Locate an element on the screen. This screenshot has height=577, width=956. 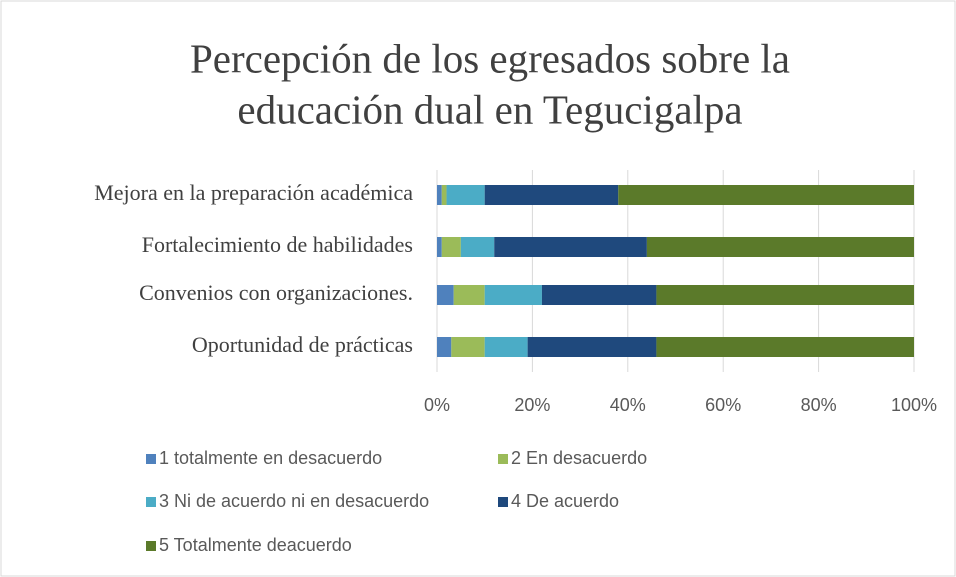
chart-title: Percepción de los egresados sobre la is located at coordinates (490, 58).